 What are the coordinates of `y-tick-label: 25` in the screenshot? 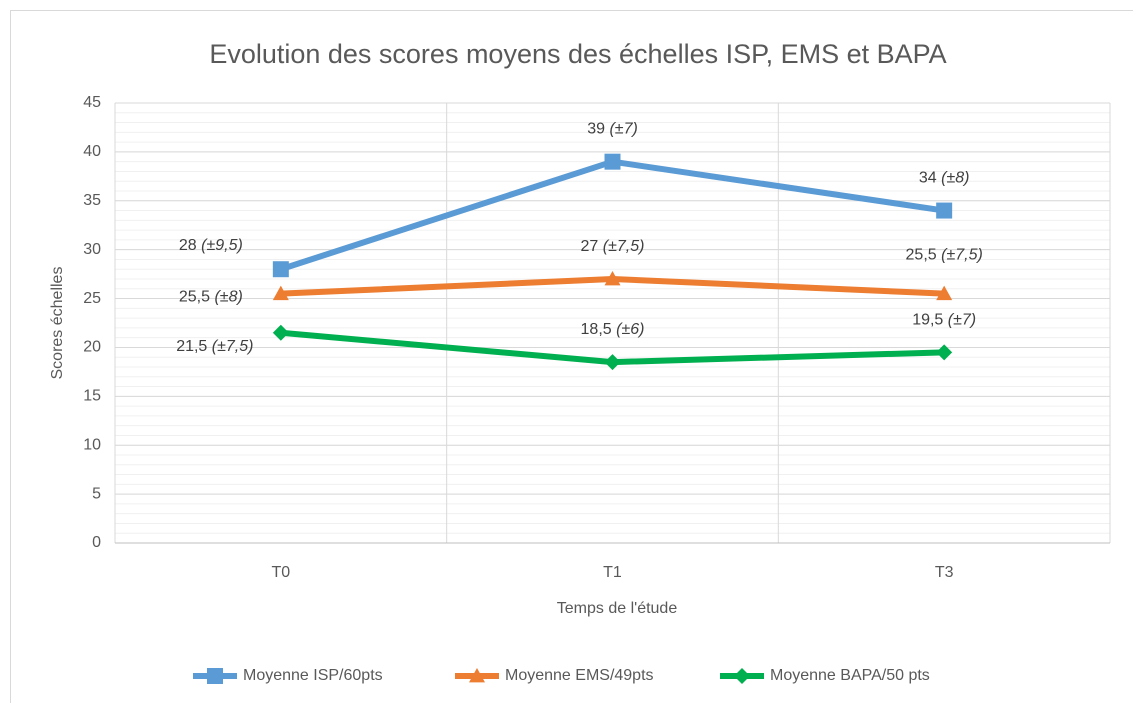 It's located at (92, 298).